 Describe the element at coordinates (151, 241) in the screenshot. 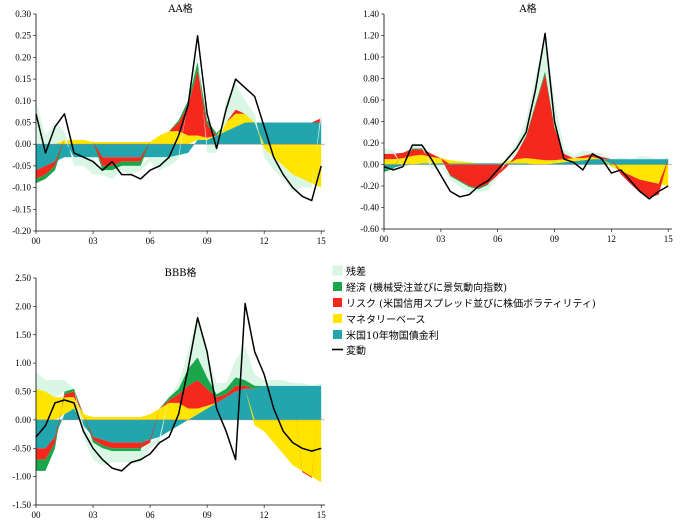

I see `chart-0-xtick-label: 06` at that location.